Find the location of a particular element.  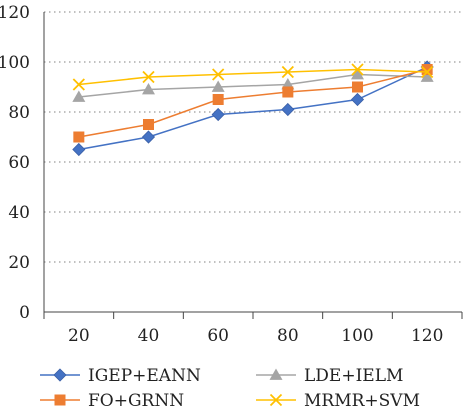

x-tick-label: 120 is located at coordinates (427, 336).